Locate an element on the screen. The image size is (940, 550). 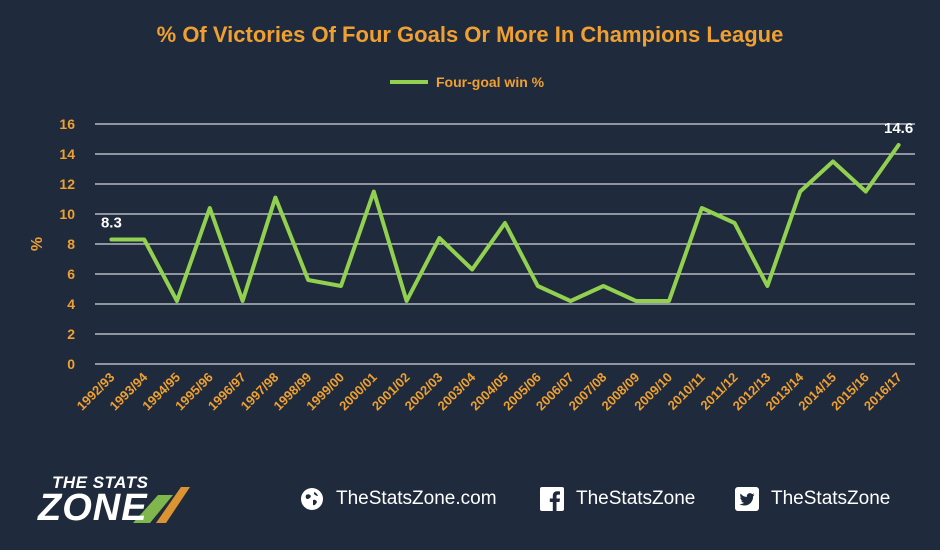
brand-logo: THE STATS ZONE is located at coordinates (123, 500).